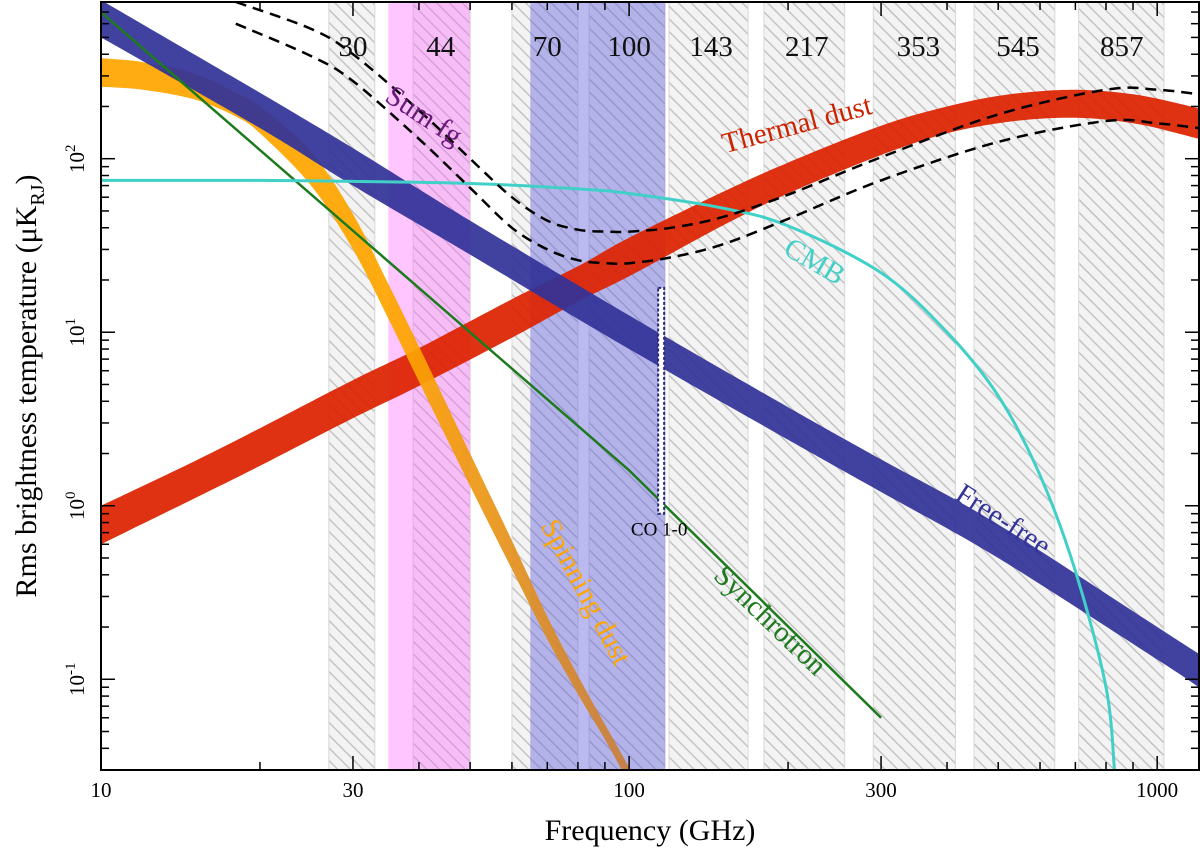 The width and height of the screenshot is (1200, 851). Describe the element at coordinates (1157, 790) in the screenshot. I see `x-tick-label-1000: 1000` at that location.